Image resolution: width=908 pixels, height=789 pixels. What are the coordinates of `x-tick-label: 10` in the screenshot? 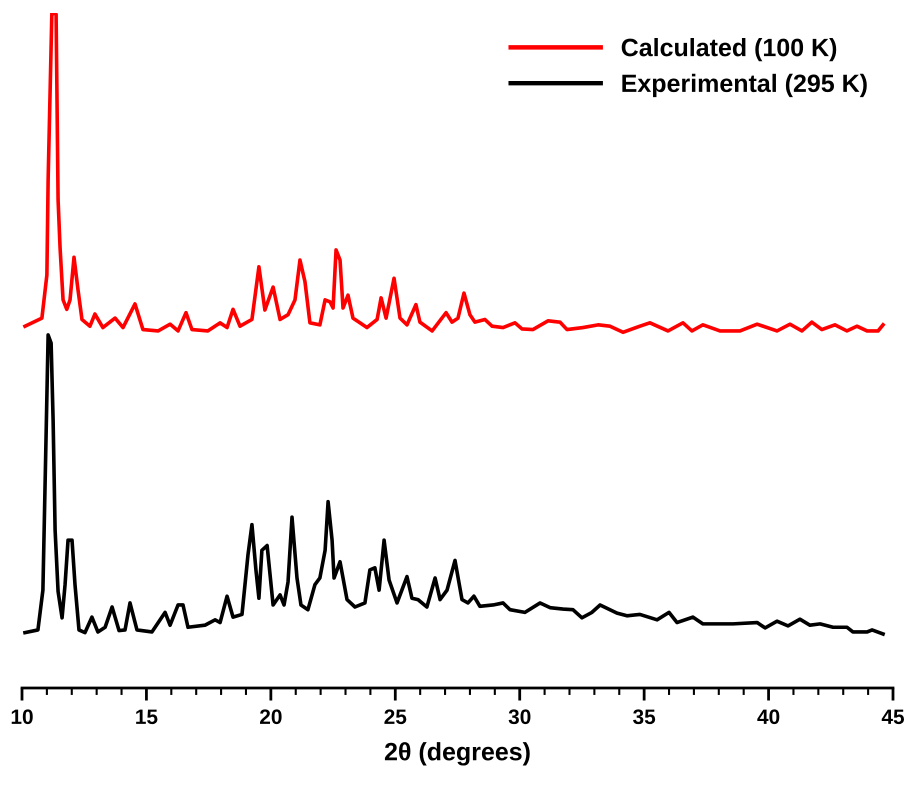 It's located at (22, 716).